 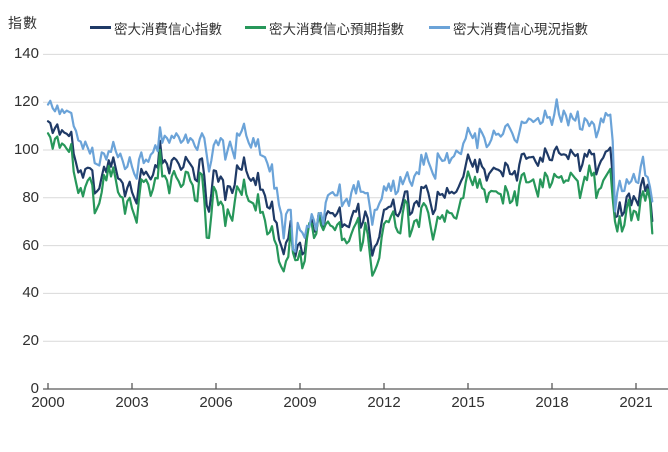 What do you see at coordinates (26, 149) in the screenshot?
I see `y-tick-label: 100` at bounding box center [26, 149].